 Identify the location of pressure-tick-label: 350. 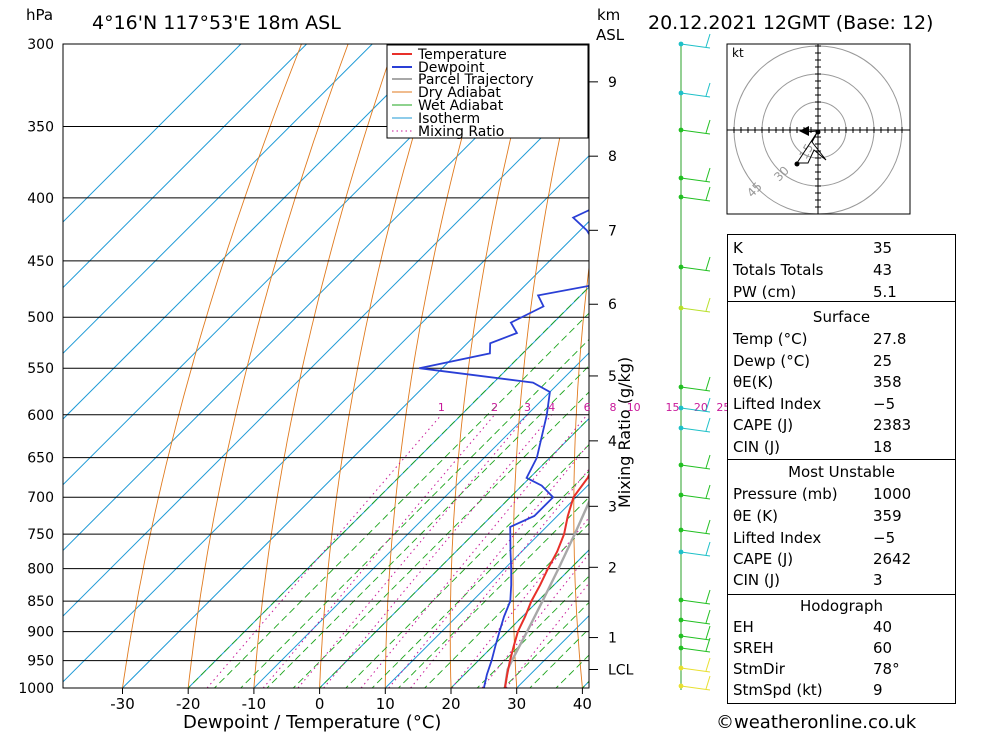
(40, 127).